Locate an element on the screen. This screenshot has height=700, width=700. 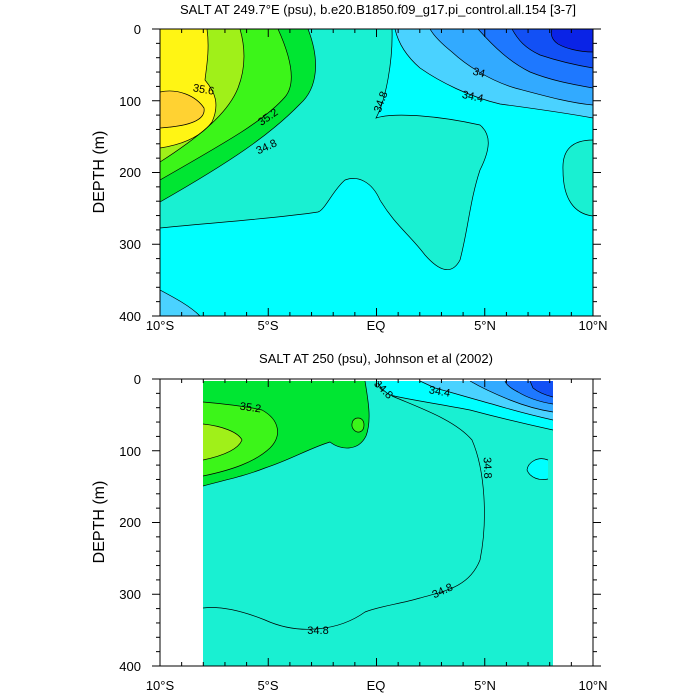
x-tick-labels-bottom: 10°S 5°S EQ 5°N 10°N is located at coordinates (377, 685).